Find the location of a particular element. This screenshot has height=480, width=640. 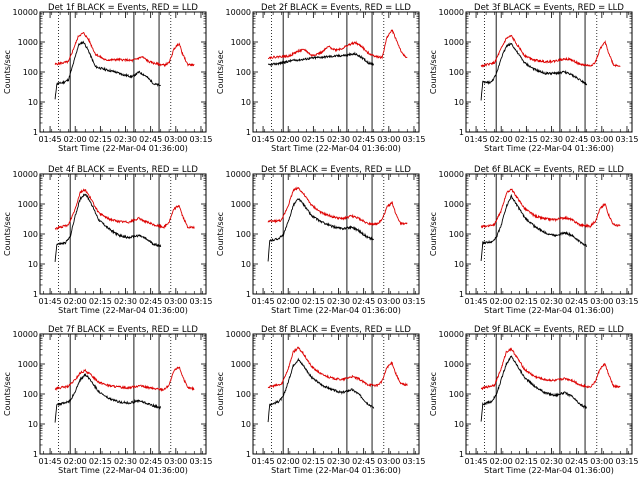

panel-title: Det 9f BLACK = Events, RED = LLD is located at coordinates (549, 330).